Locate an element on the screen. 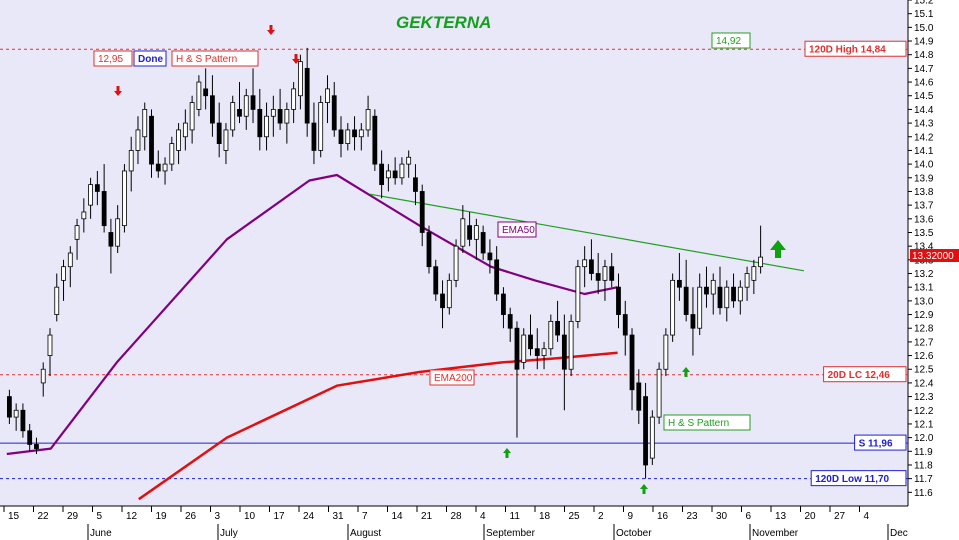 The height and width of the screenshot is (540, 959). y-tick-label: 12.3 is located at coordinates (924, 397).